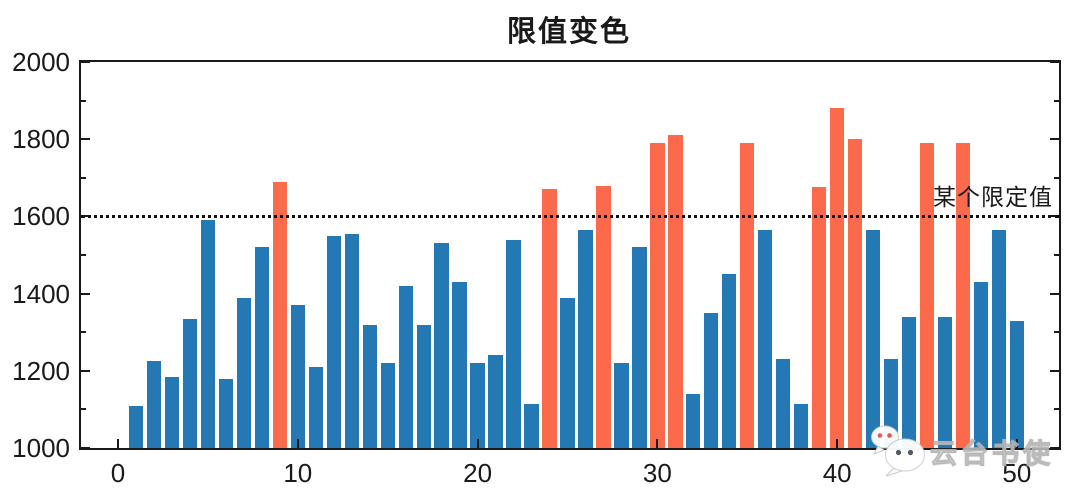 The image size is (1080, 503). I want to click on y-tick-label: 2000, so click(41, 62).